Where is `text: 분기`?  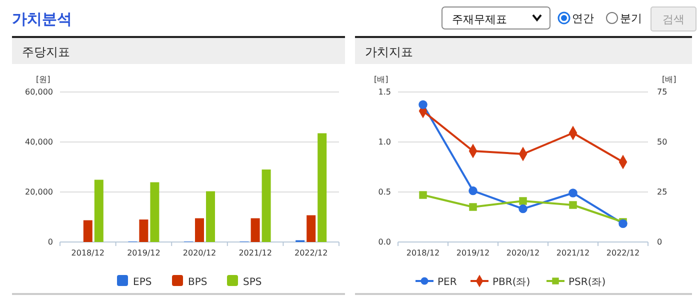 text: 분기 is located at coordinates (631, 18).